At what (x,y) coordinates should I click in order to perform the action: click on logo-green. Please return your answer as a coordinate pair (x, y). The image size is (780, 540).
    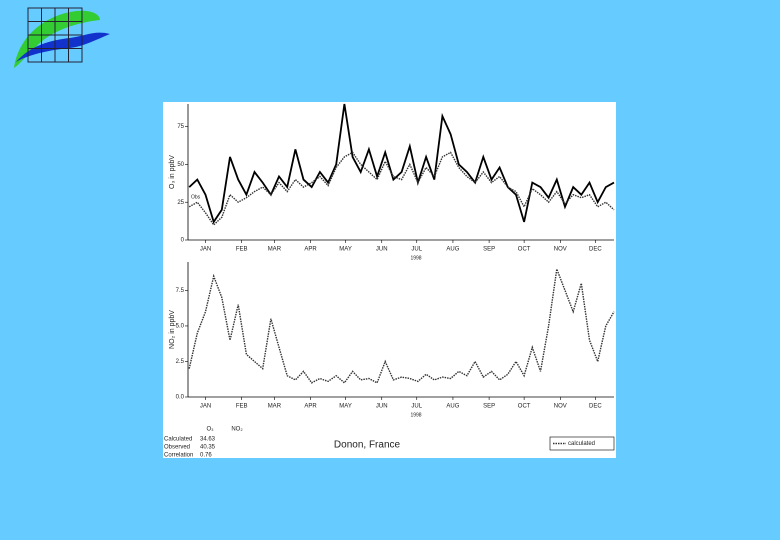
    Looking at the image, I should click on (57, 39).